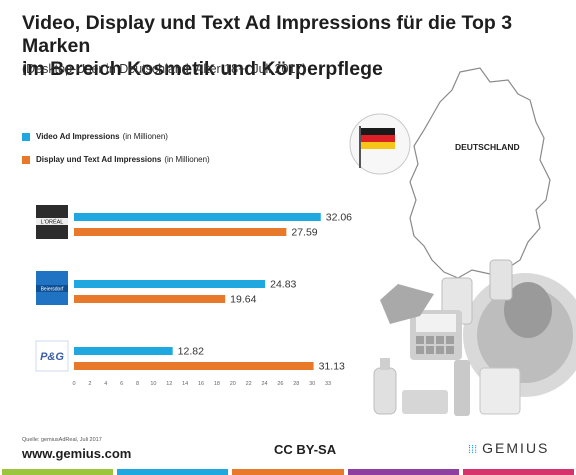 This screenshot has width=576, height=475. I want to click on footer-license: CC BY-SA, so click(305, 449).